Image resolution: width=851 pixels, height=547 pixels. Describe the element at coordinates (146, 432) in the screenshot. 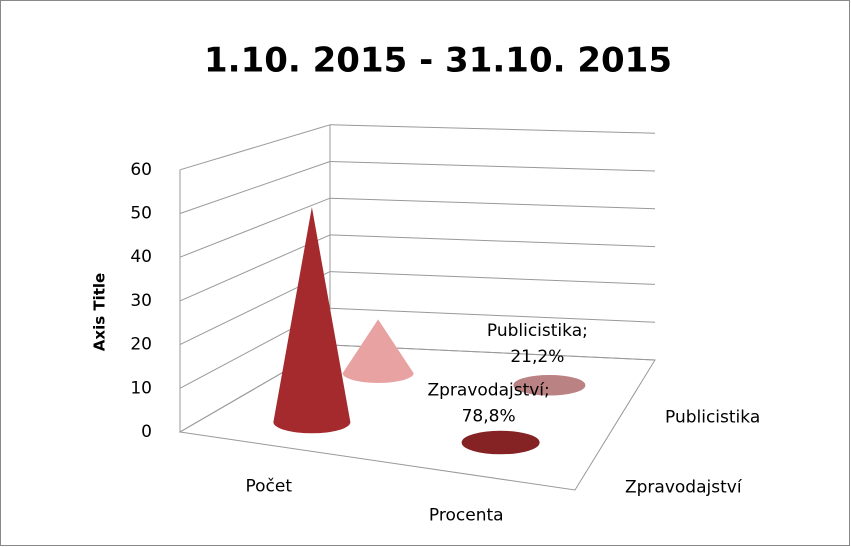

I see `y-tick-label: 0` at that location.